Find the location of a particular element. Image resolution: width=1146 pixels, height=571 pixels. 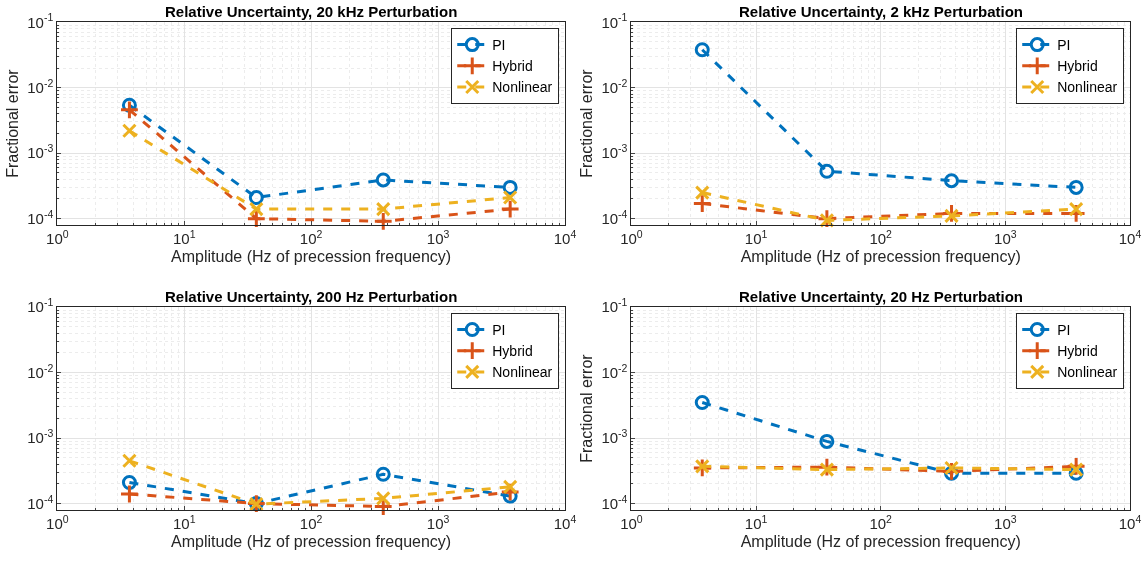

chart-title: Relative Uncertainty, 20 Hz Perturbation is located at coordinates (881, 296).